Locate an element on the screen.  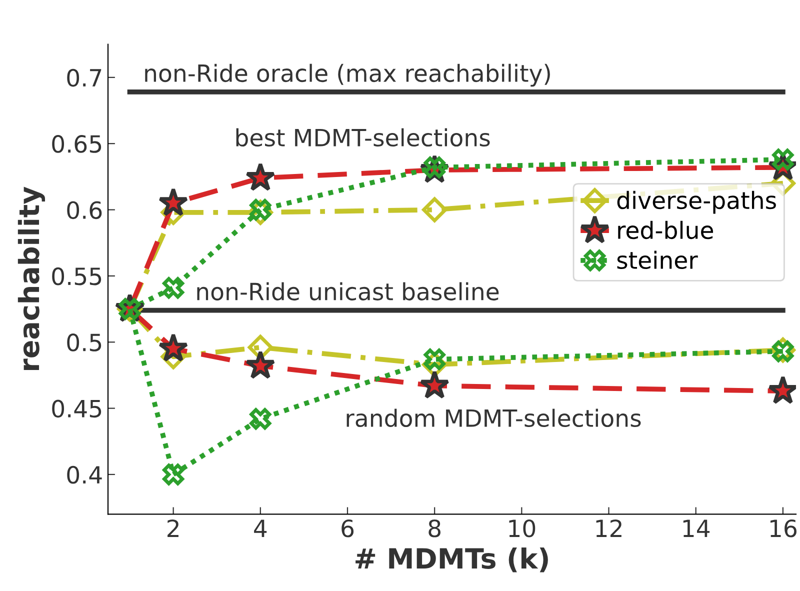
x-tick-label: 2 is located at coordinates (173, 528).